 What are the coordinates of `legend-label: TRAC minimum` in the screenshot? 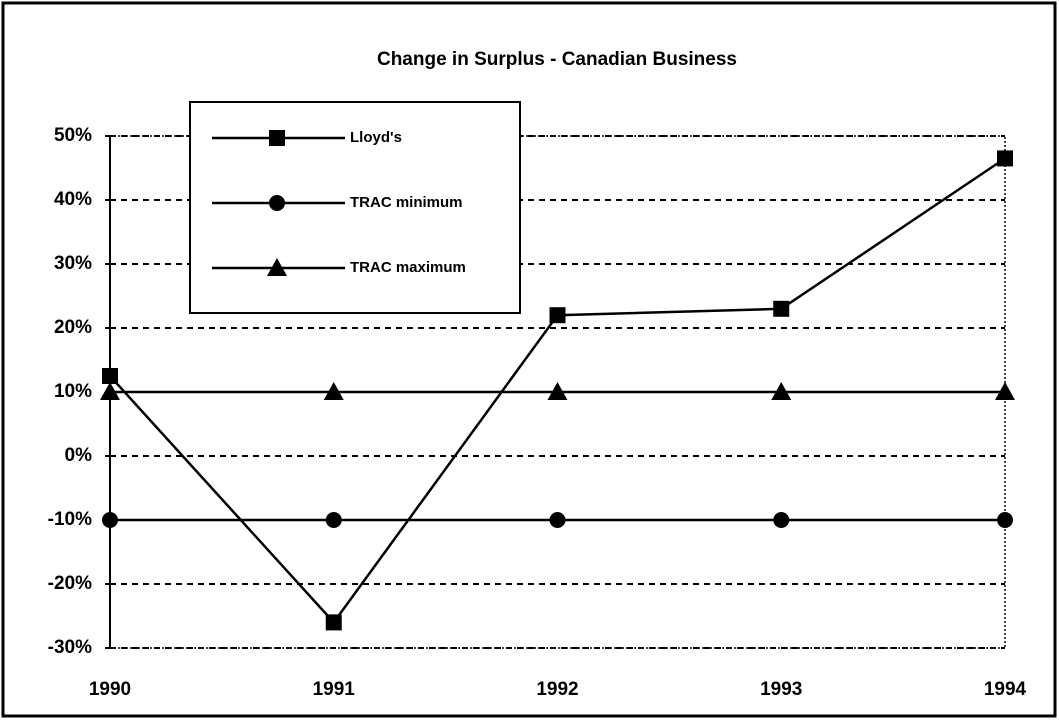 It's located at (406, 202).